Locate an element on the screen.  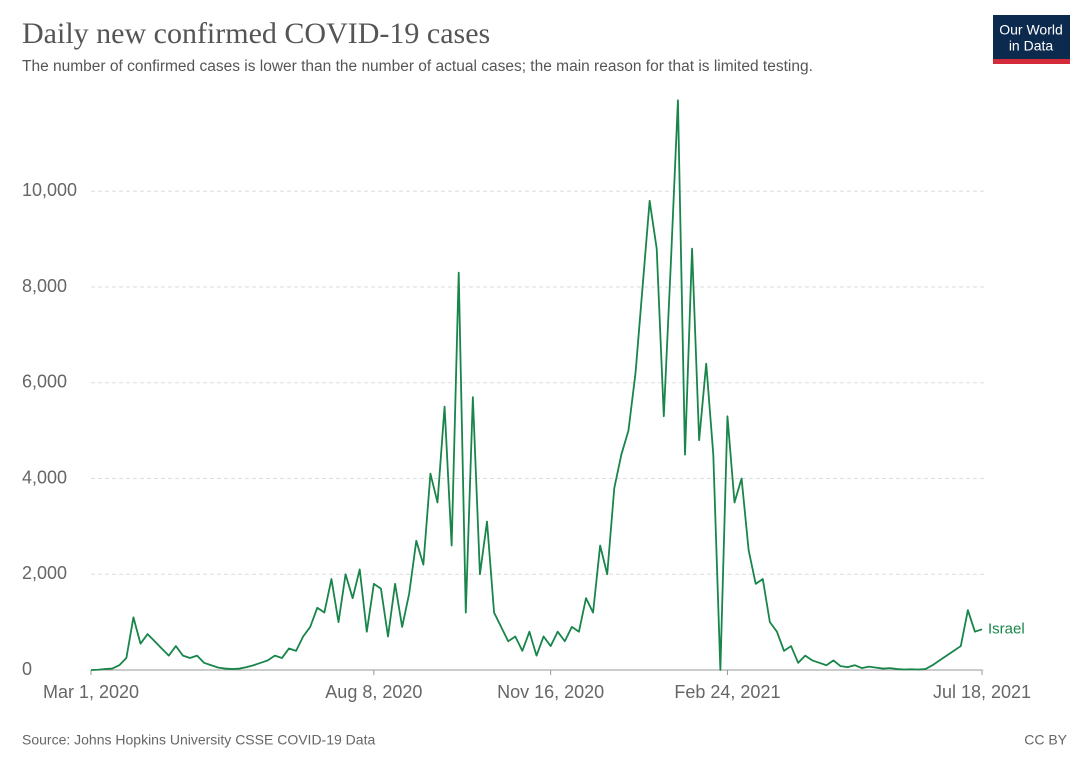
chart-title: Daily new confirmed COVID-19 cases is located at coordinates (256, 33).